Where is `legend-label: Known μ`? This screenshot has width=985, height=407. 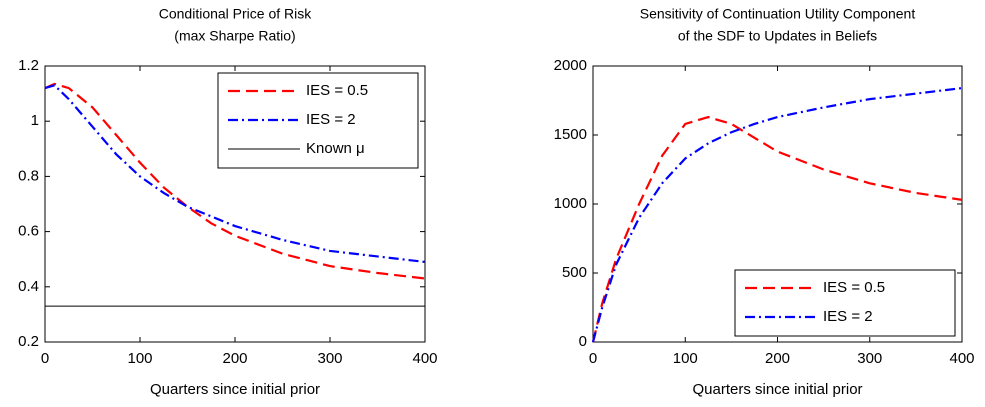 legend-label: Known μ is located at coordinates (335, 148).